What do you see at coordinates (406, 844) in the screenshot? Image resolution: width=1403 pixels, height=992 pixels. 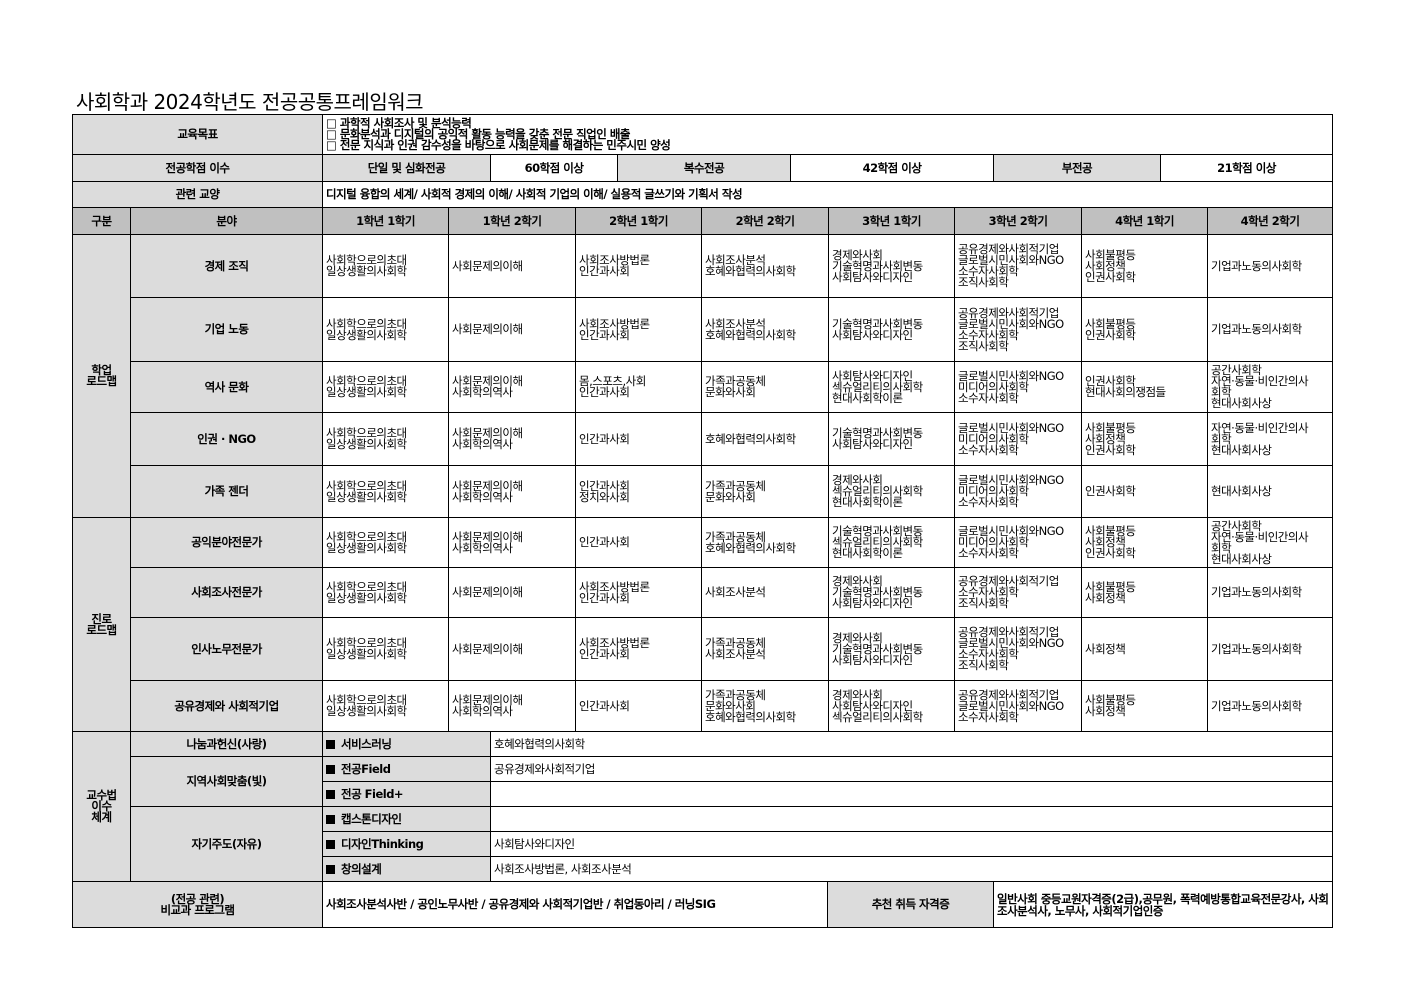 I see `pedagogy-item: 디자인Thinking` at bounding box center [406, 844].